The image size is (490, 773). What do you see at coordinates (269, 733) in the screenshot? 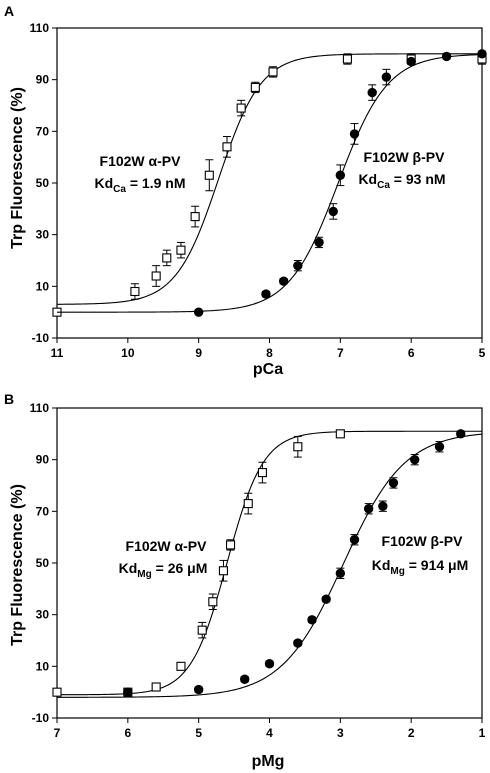
I see `x-tick-label: 4` at bounding box center [269, 733].